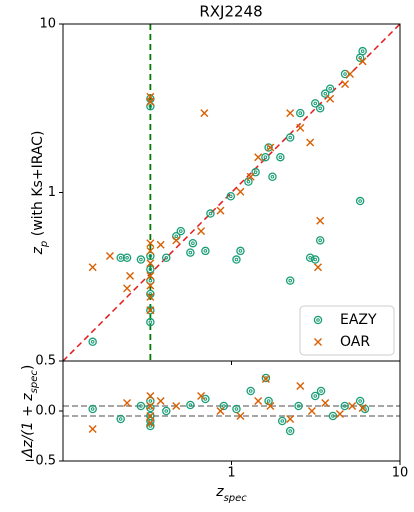  I want to click on label-rest: (with Ks+IRAC), so click(38, 186).